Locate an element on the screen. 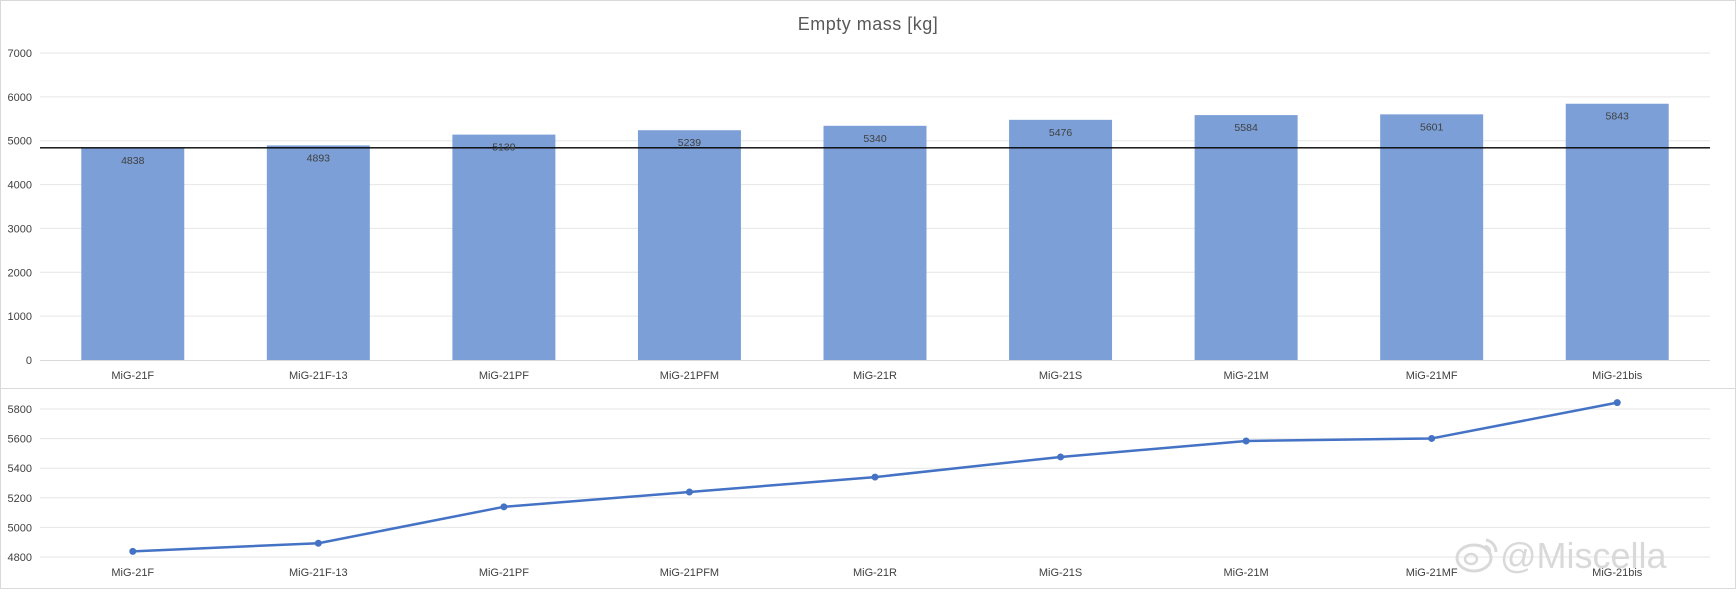 The image size is (1736, 594). bar-category-label: MiG-21PF is located at coordinates (504, 376).